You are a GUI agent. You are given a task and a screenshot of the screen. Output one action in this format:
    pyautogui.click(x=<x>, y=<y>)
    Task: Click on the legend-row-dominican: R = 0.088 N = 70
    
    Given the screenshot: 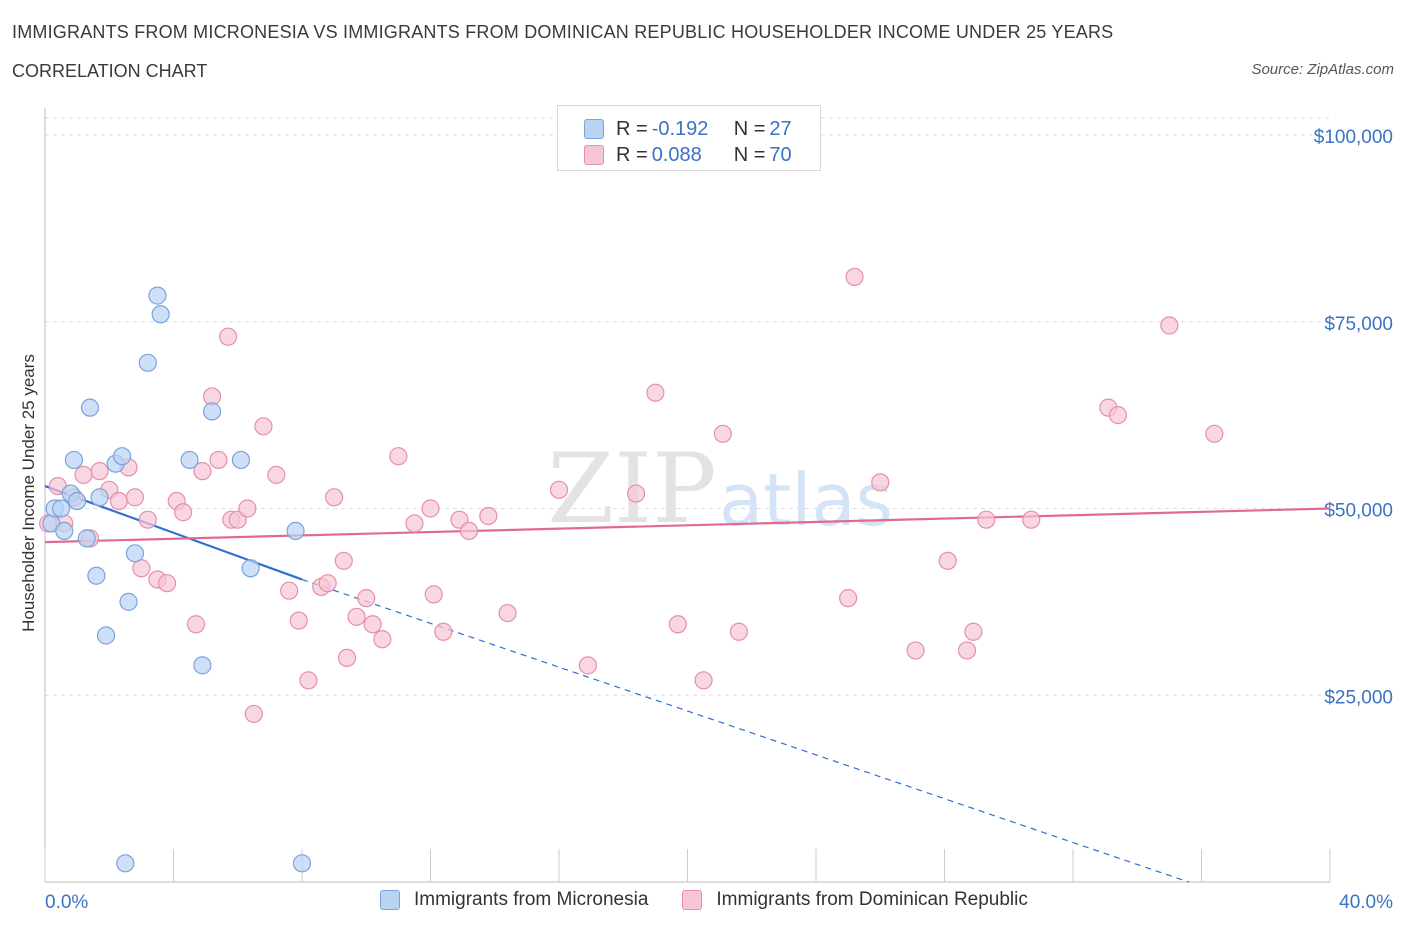 What is the action you would take?
    pyautogui.click(x=688, y=155)
    